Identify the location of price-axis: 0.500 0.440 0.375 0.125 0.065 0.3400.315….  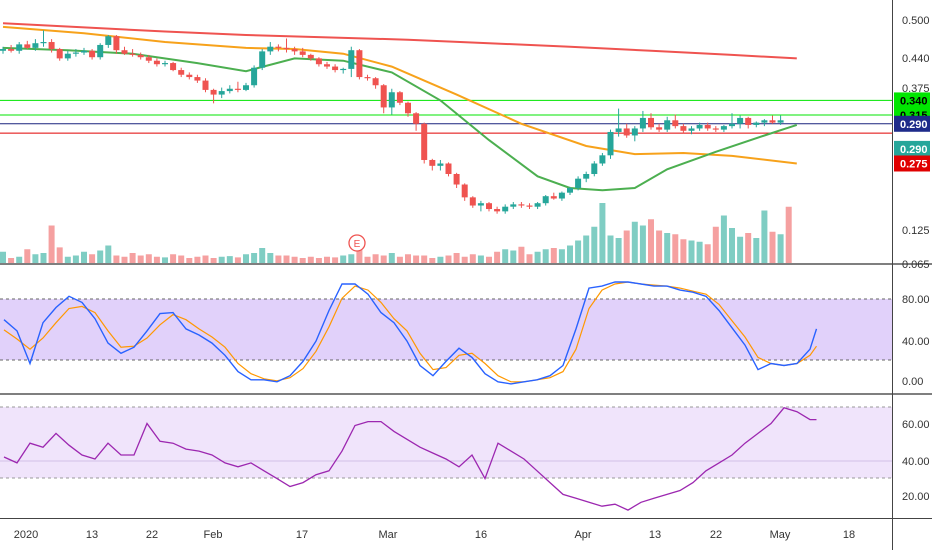
(912, 143).